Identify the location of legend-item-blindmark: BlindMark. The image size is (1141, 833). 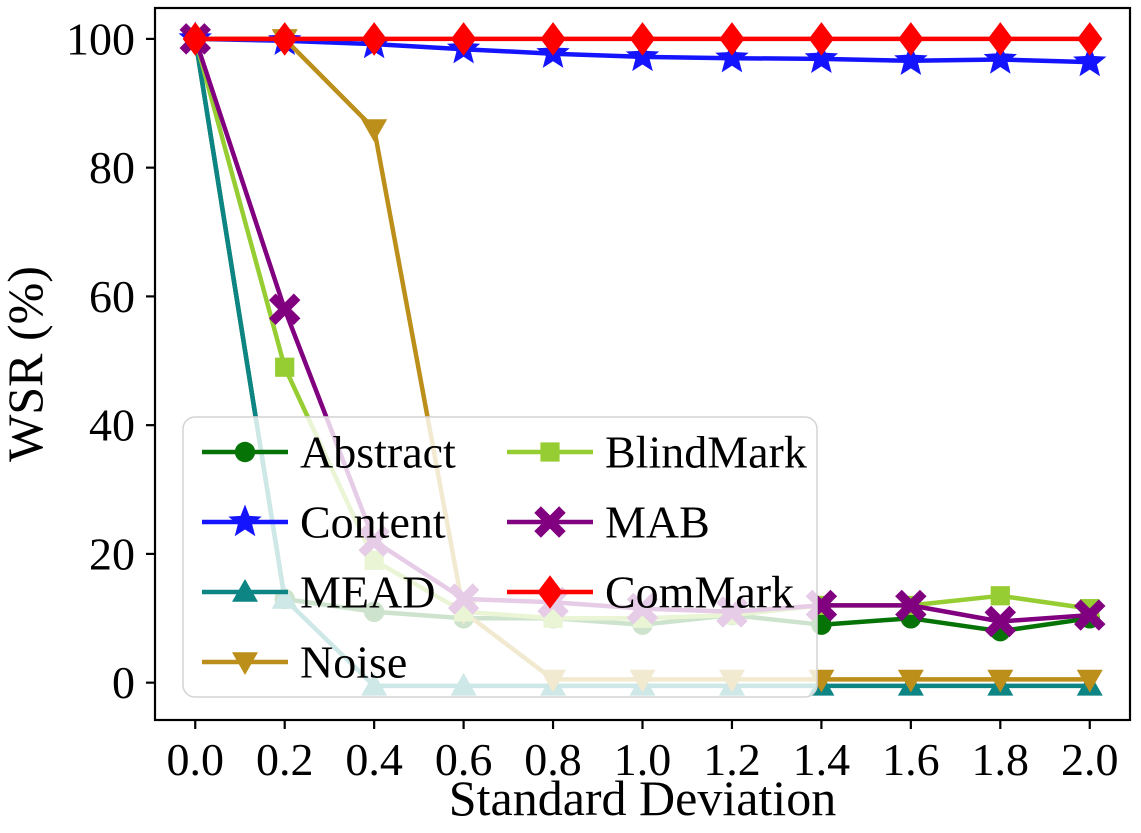
(657, 452).